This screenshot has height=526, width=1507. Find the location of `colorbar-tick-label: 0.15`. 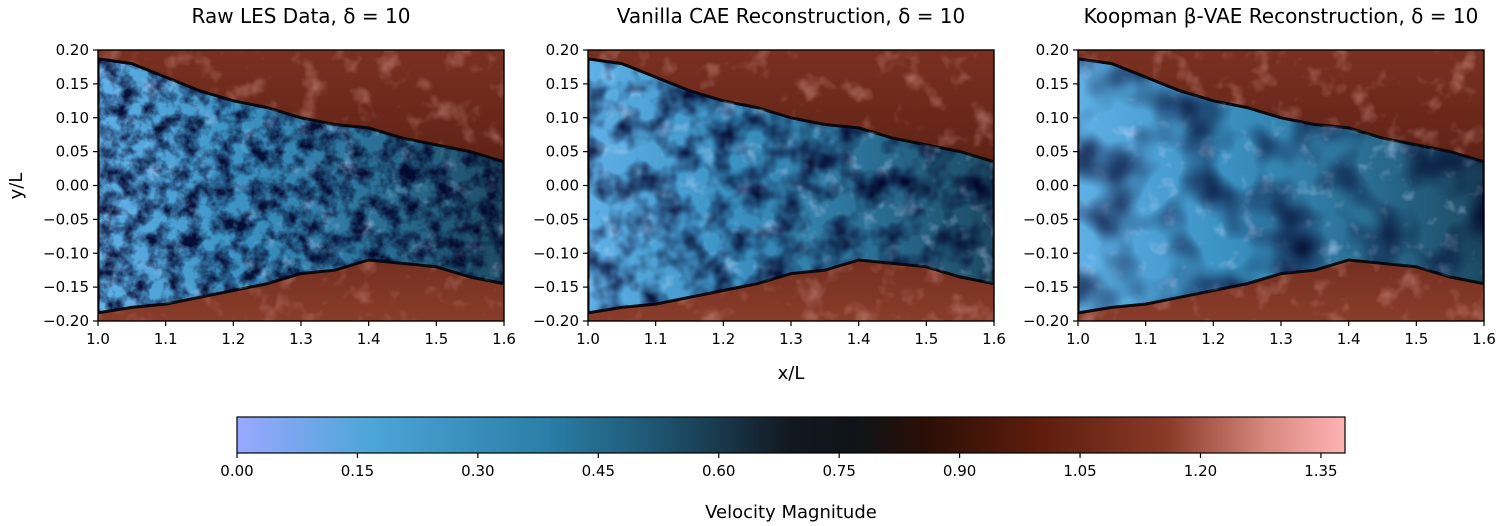

colorbar-tick-label: 0.15 is located at coordinates (357, 471).